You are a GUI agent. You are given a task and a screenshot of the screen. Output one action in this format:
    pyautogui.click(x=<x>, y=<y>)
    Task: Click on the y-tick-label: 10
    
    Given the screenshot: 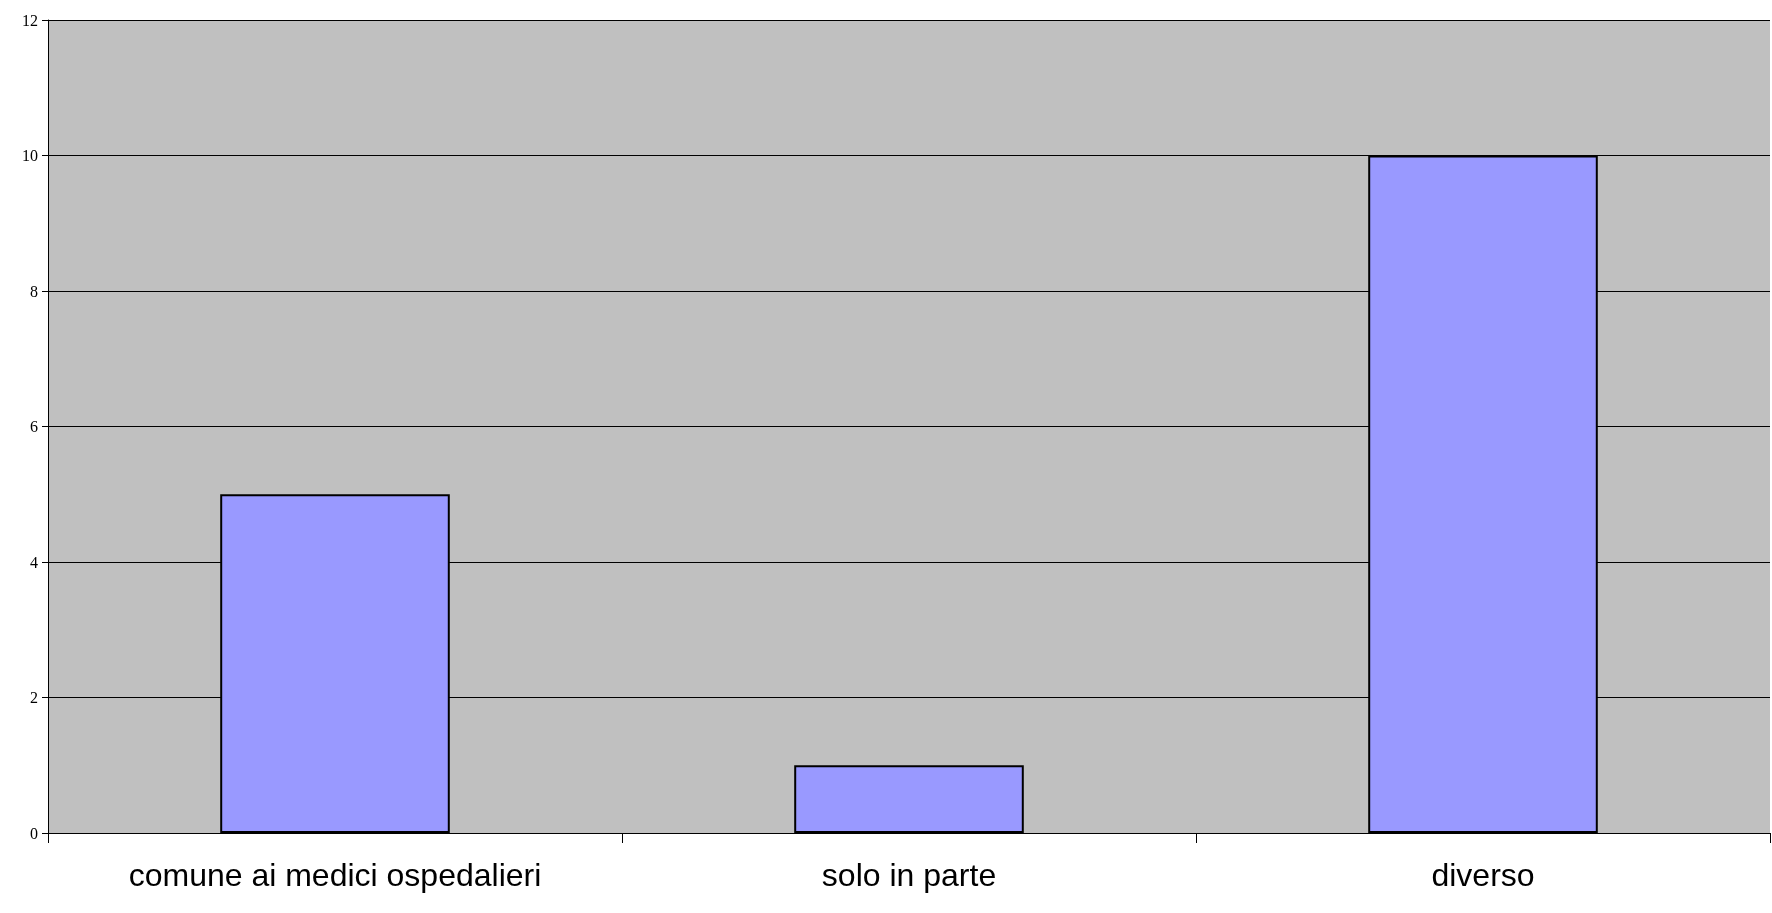 What is the action you would take?
    pyautogui.click(x=30, y=155)
    